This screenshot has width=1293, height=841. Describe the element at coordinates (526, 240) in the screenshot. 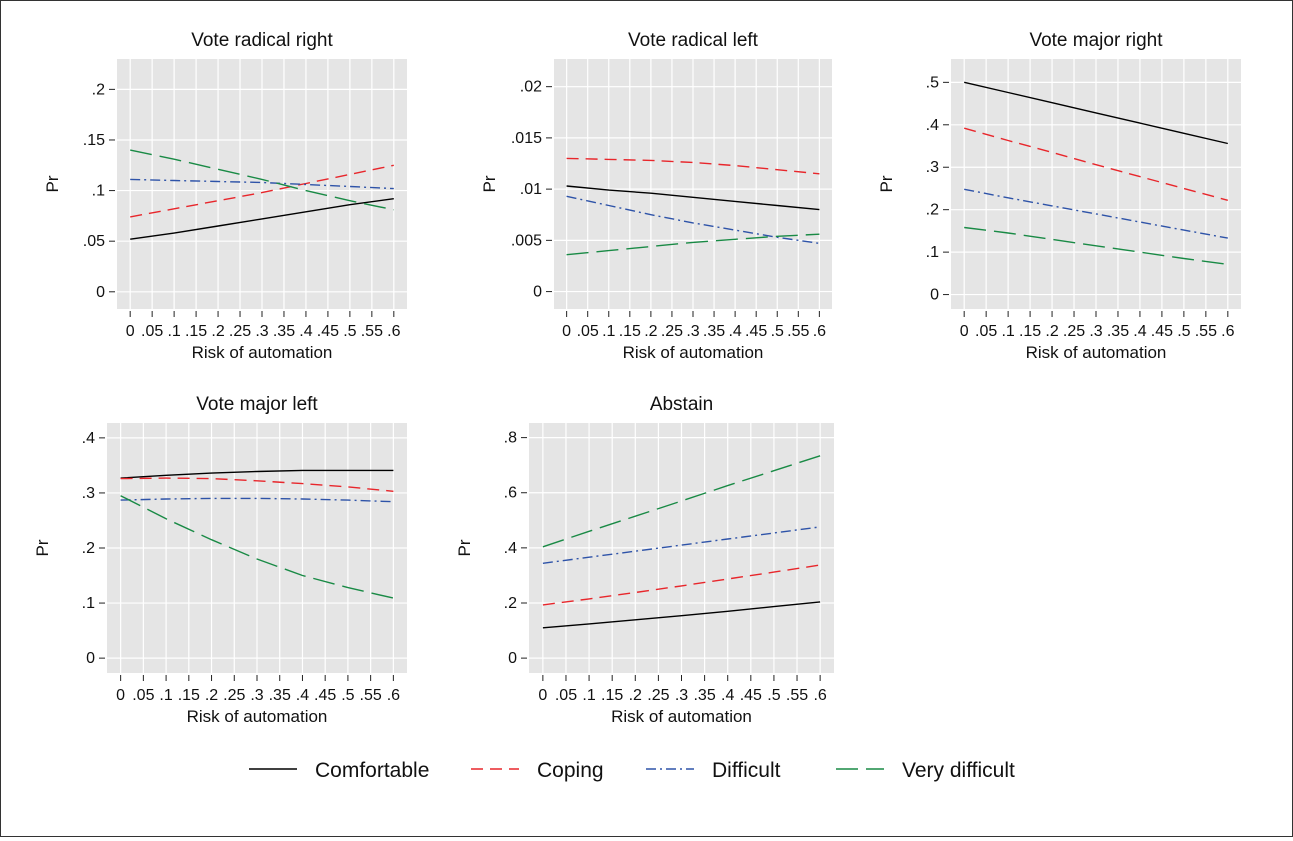

I see `y-tick-label: .005` at that location.